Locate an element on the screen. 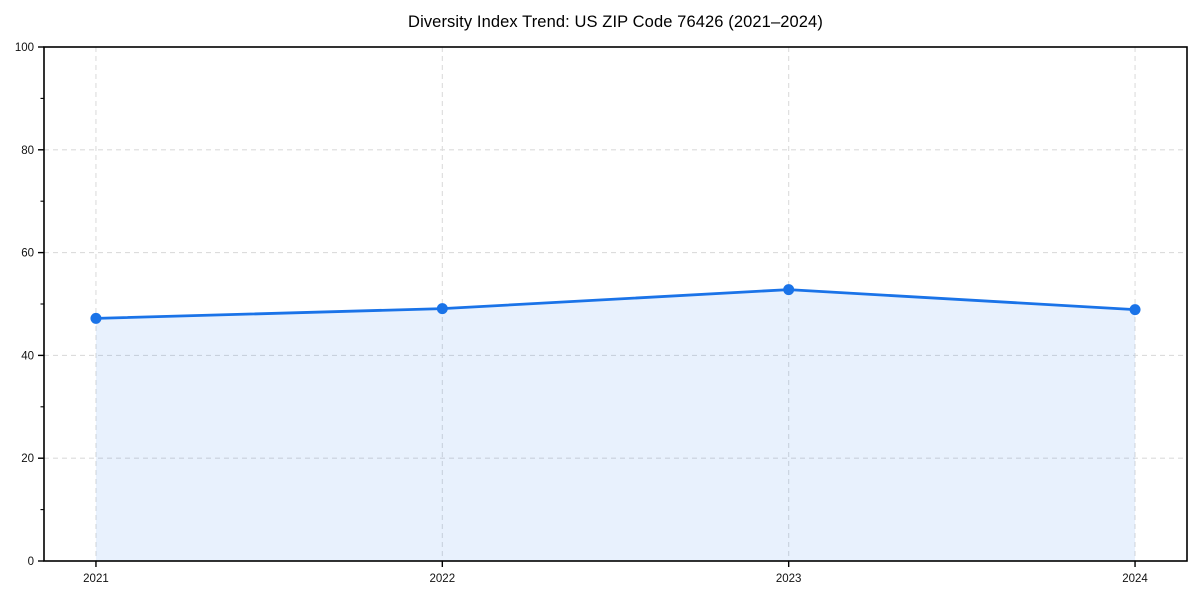 The image size is (1200, 600). x-axis-tick-label: 2022 is located at coordinates (443, 579).